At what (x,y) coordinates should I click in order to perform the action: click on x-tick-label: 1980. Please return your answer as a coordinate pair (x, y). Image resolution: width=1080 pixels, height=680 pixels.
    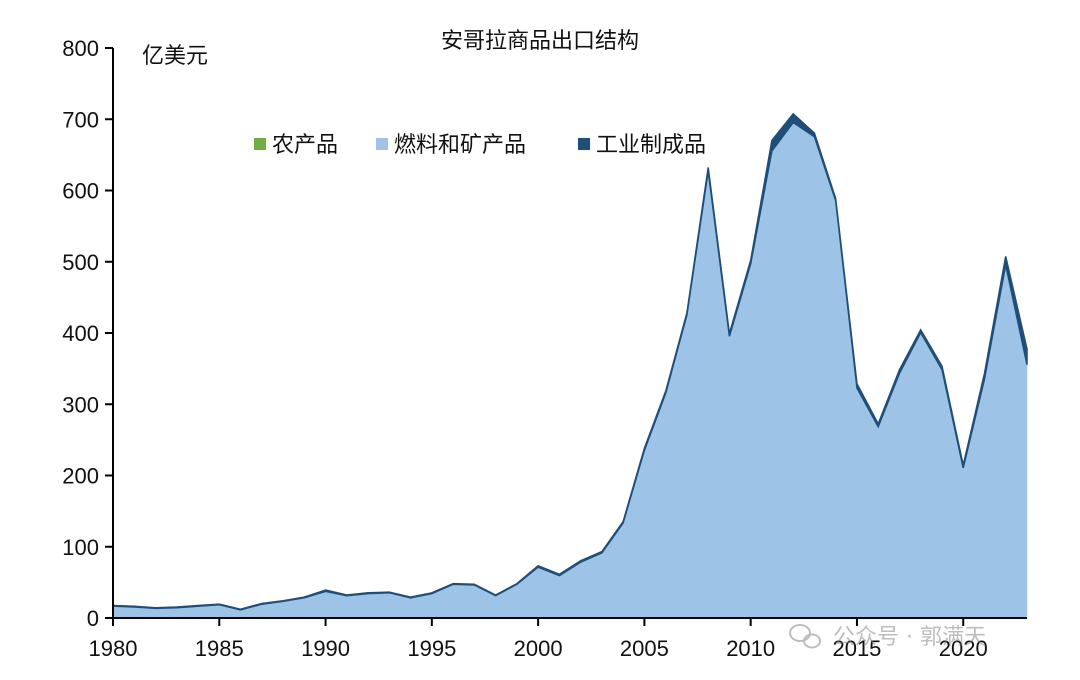
    Looking at the image, I should click on (113, 648).